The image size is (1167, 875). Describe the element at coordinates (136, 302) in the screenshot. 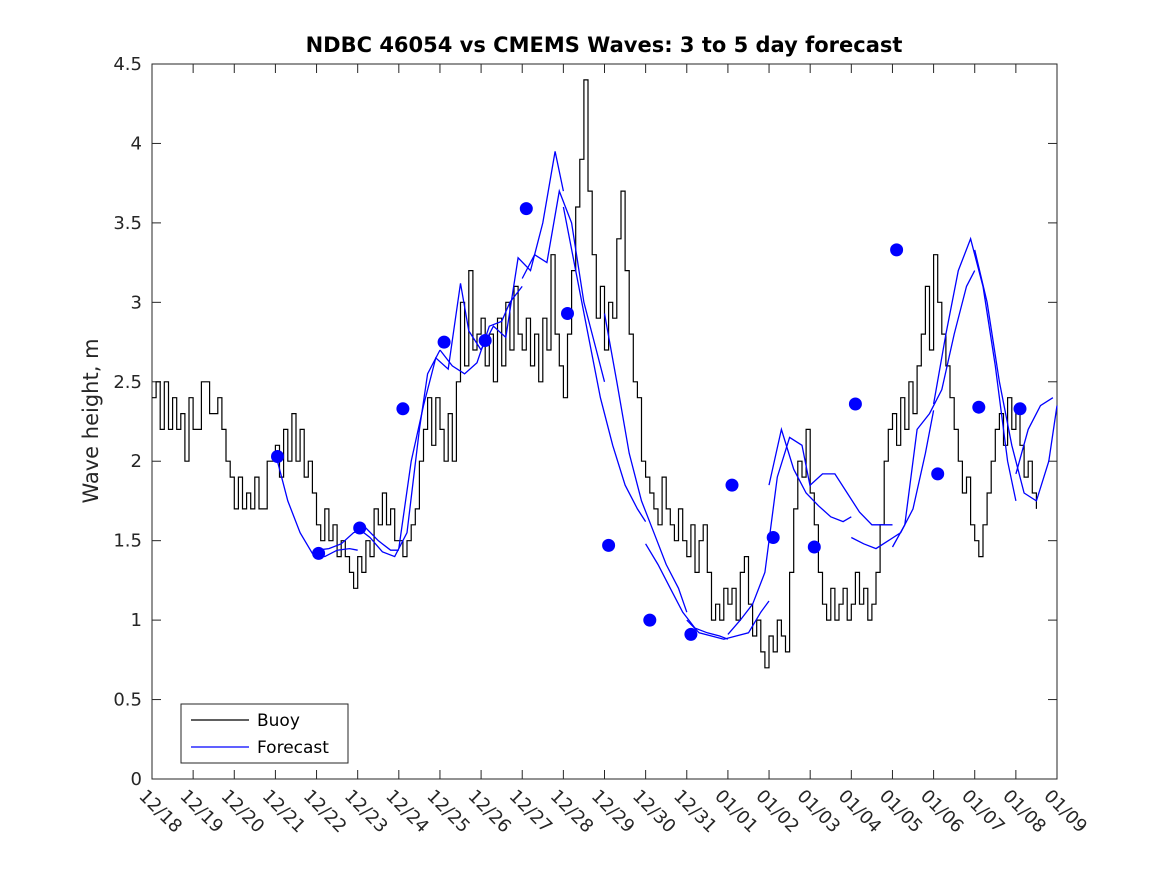

I see `y-tick-label: 3` at that location.